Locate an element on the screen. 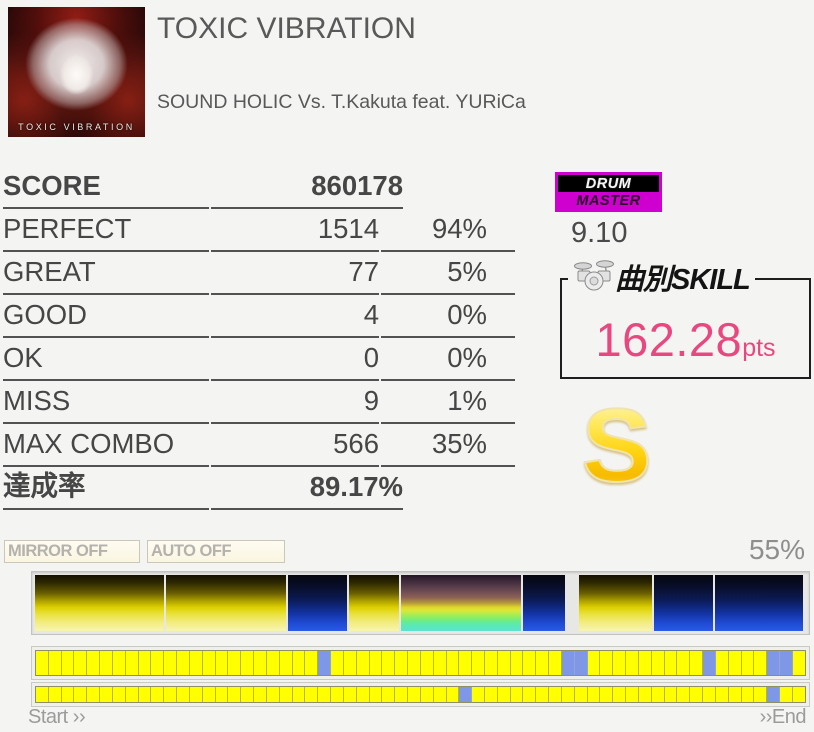 The image size is (814, 732). row-value: 0 is located at coordinates (295, 359).